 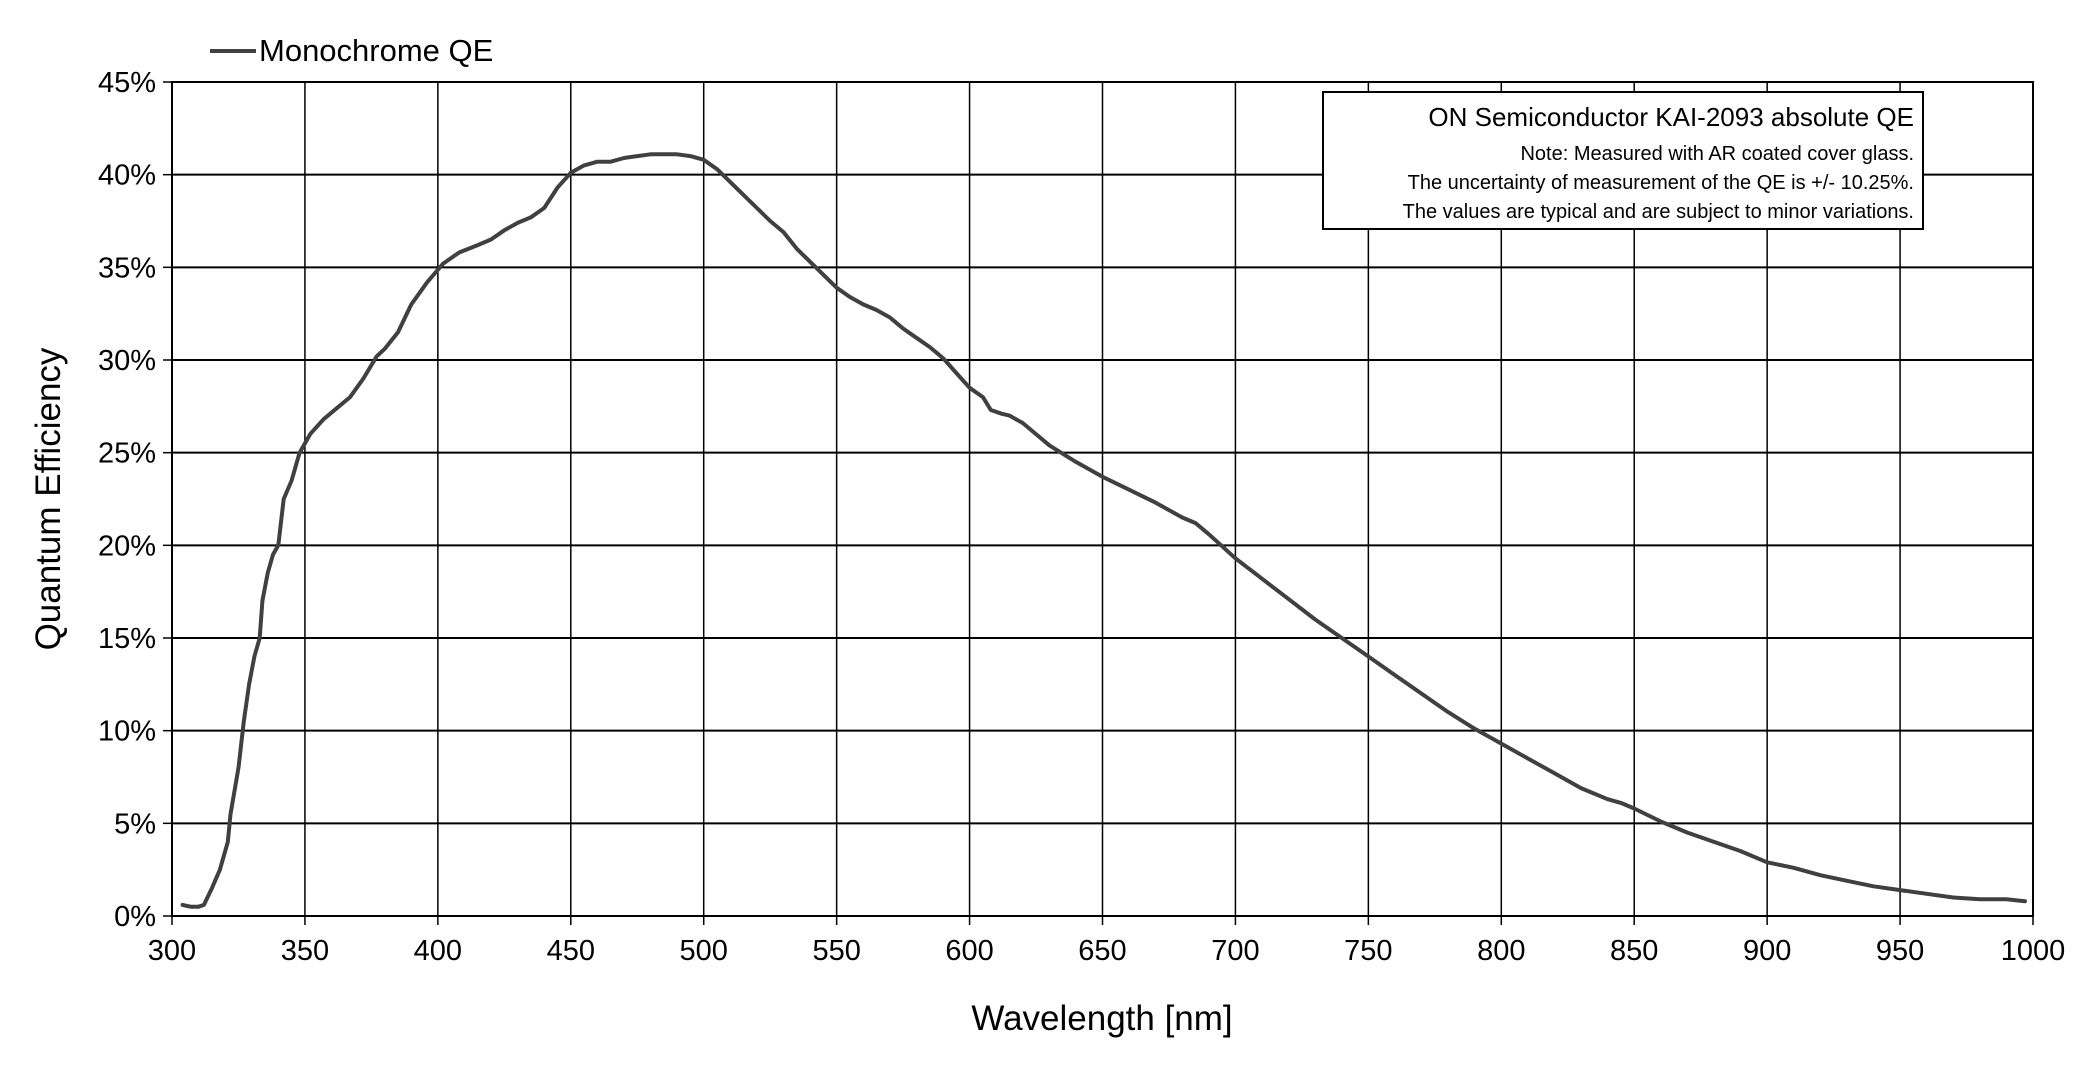 I want to click on x-axis-title: Wavelength [nm], so click(x=1101, y=1018).